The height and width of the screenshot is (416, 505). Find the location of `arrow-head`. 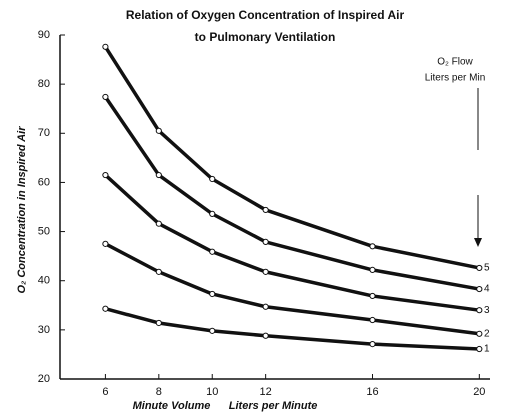

arrow-head is located at coordinates (478, 242).